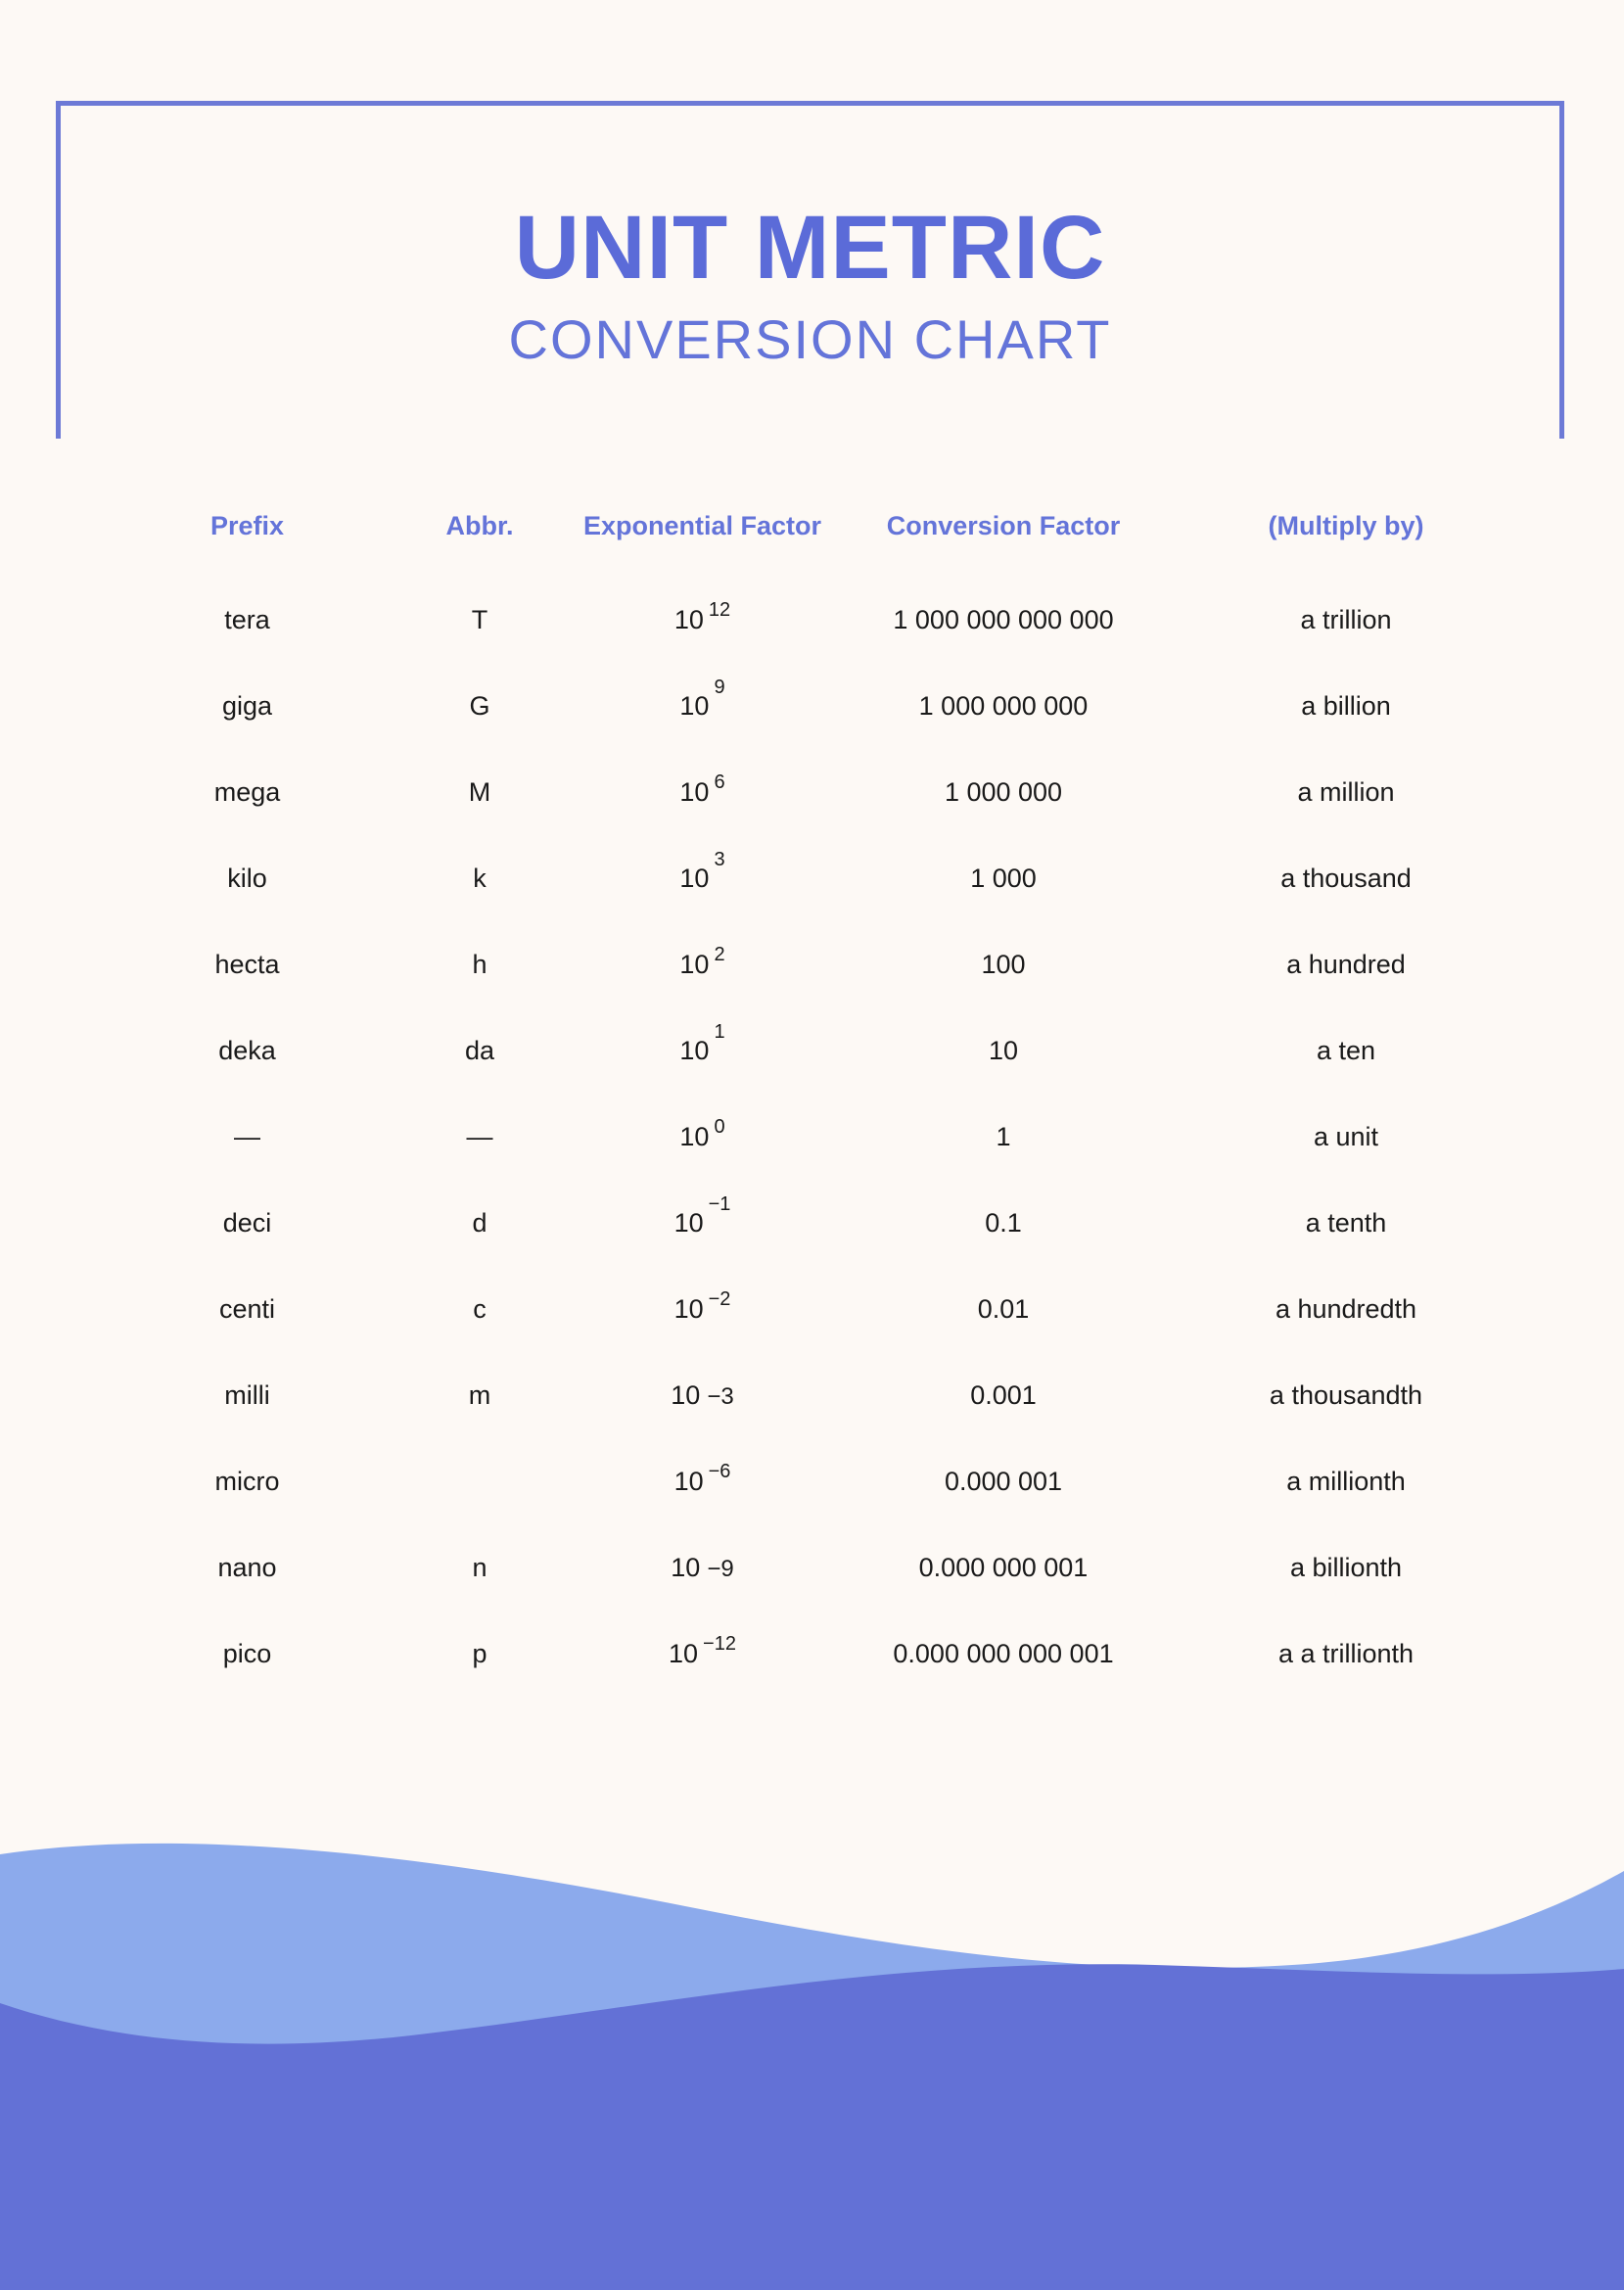  I want to click on title-frame: UNIT METRIC CONVERSION CHART, so click(810, 270).